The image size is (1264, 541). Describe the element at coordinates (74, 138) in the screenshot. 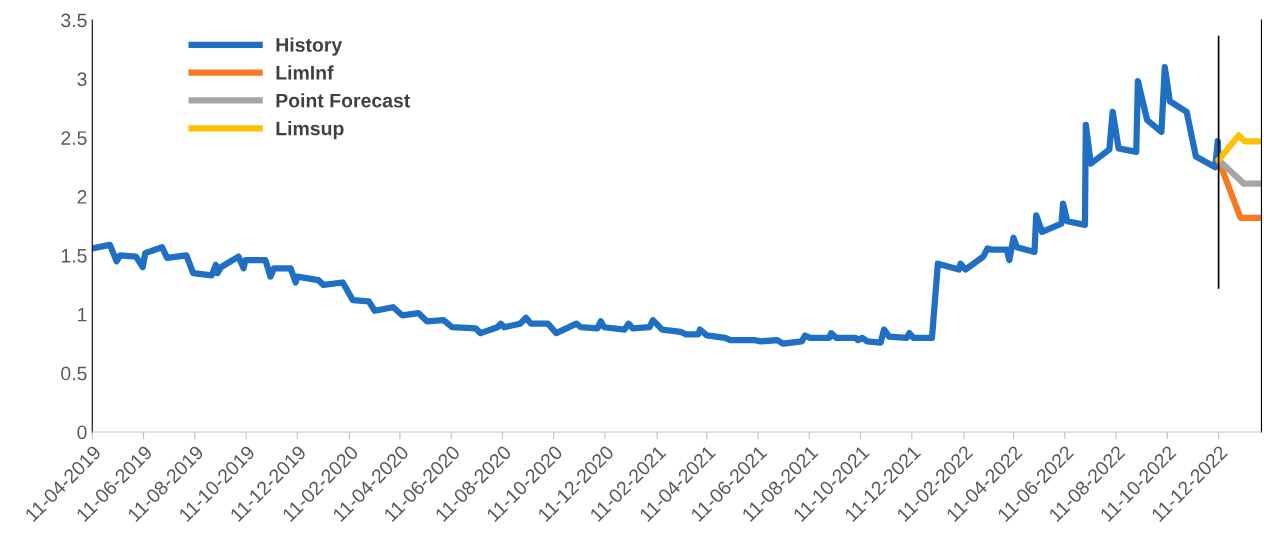

I see `y-tick-label: 2.5` at that location.